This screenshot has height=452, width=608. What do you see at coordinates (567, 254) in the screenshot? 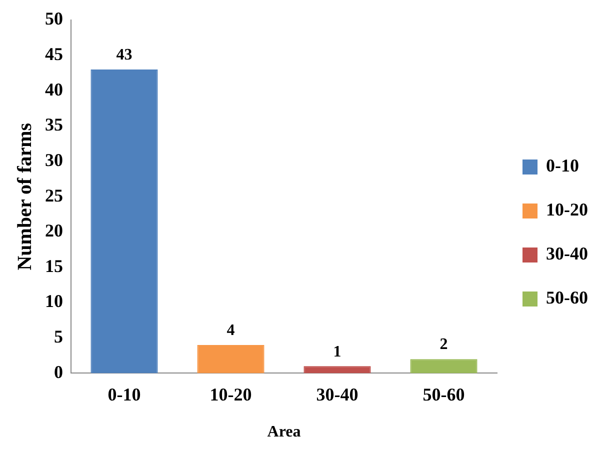
I see `legend-label: 30-40` at bounding box center [567, 254].